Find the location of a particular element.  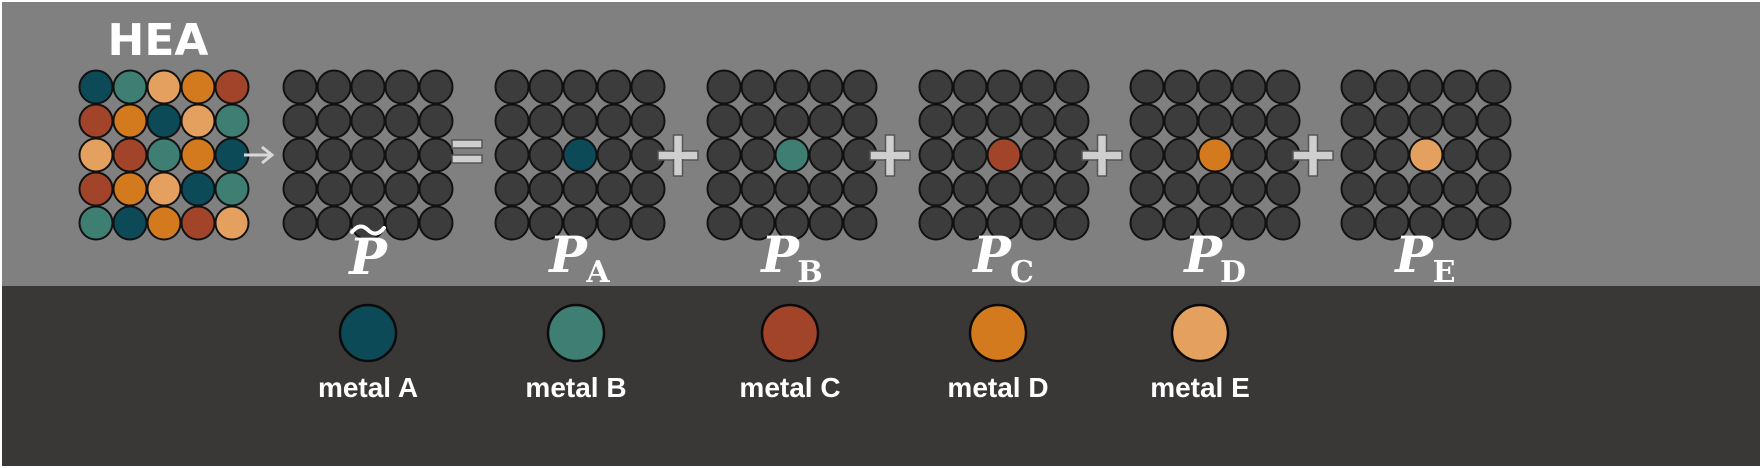

projection-label-d: PD is located at coordinates (1214, 257).